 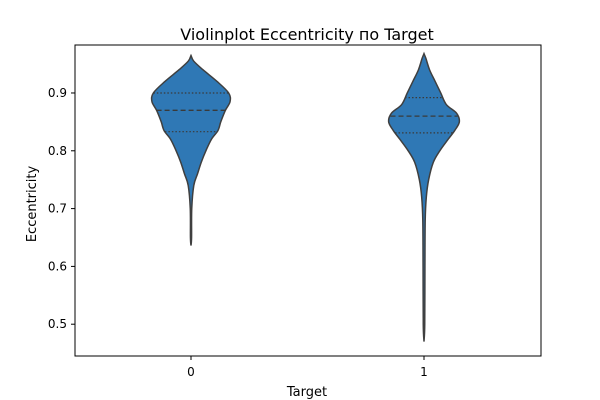 I want to click on y-axis: 0.5 0.6 0.7 0.8 0.9, so click(x=61, y=208).